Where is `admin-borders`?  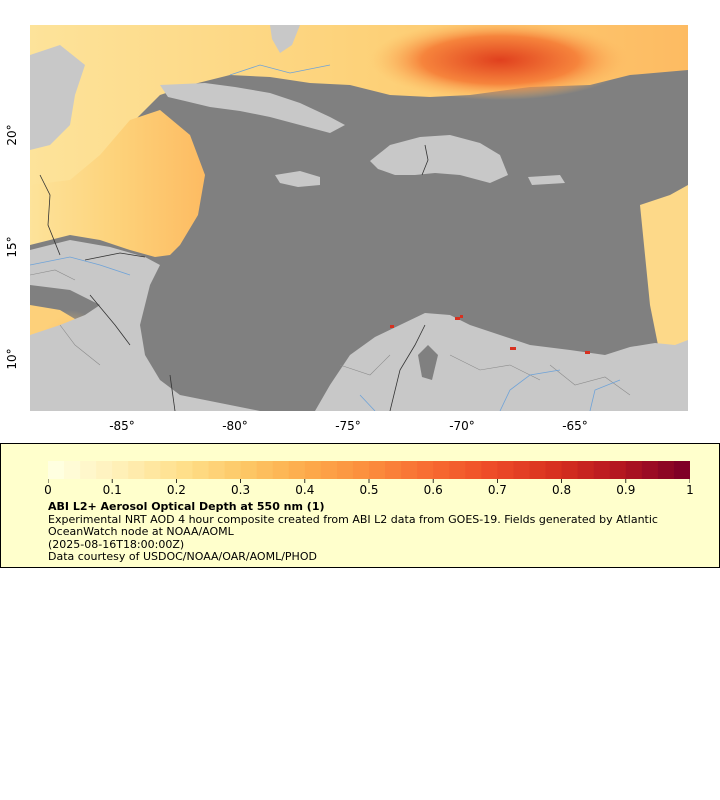 admin-borders is located at coordinates (330, 332).